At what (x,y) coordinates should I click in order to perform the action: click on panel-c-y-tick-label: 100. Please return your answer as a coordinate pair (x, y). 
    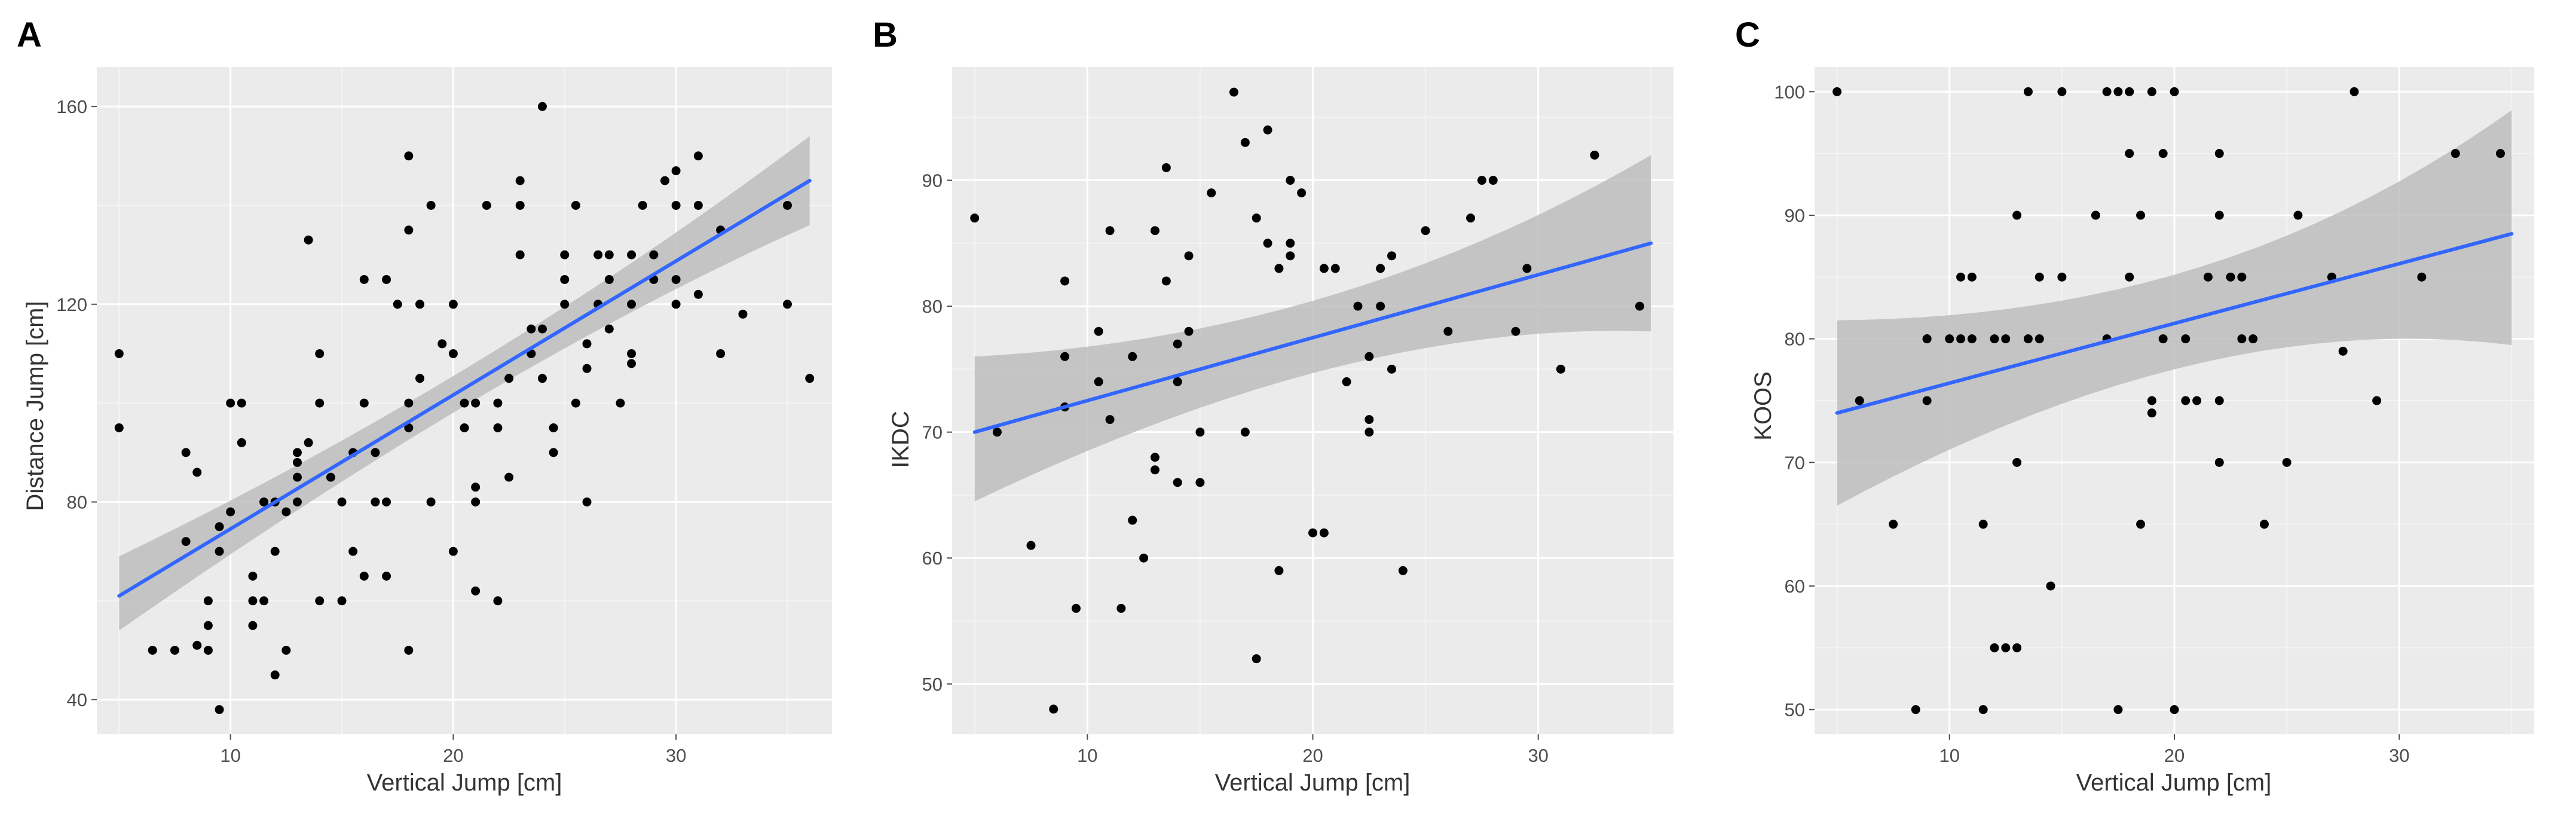
    Looking at the image, I should click on (1789, 91).